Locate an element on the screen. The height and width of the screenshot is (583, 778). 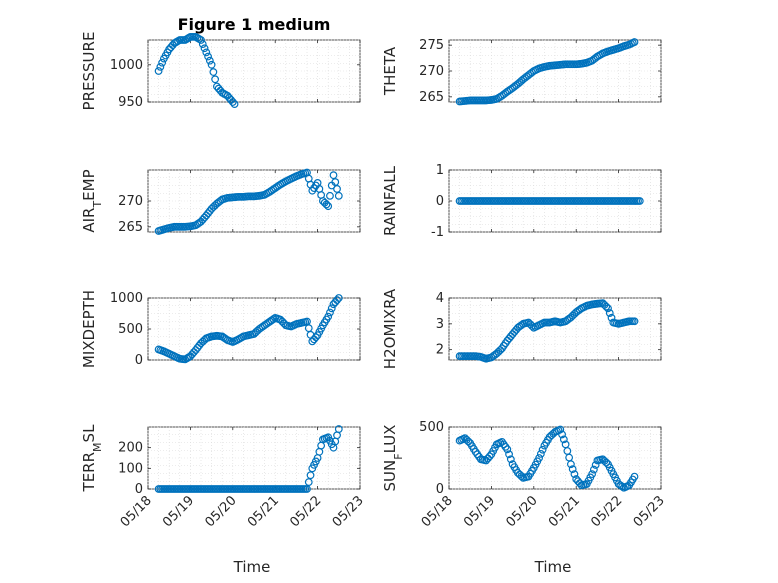
subplot-pressure: 950 1000 PRESSURE is located at coordinates (220, 71).